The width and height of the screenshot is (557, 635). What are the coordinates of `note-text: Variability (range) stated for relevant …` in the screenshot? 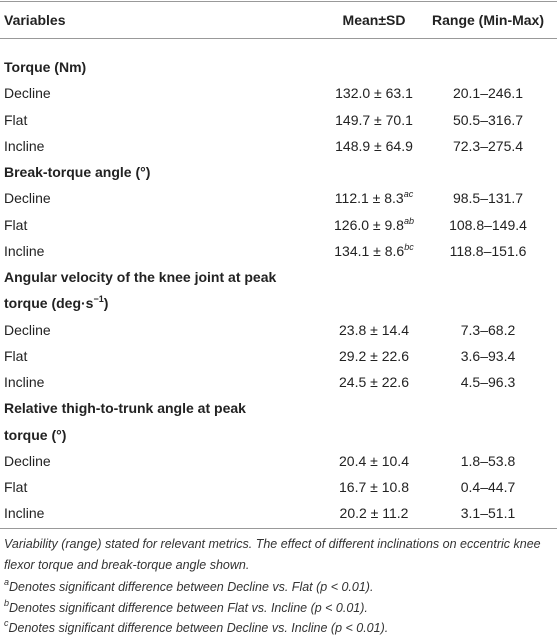 It's located at (272, 554).